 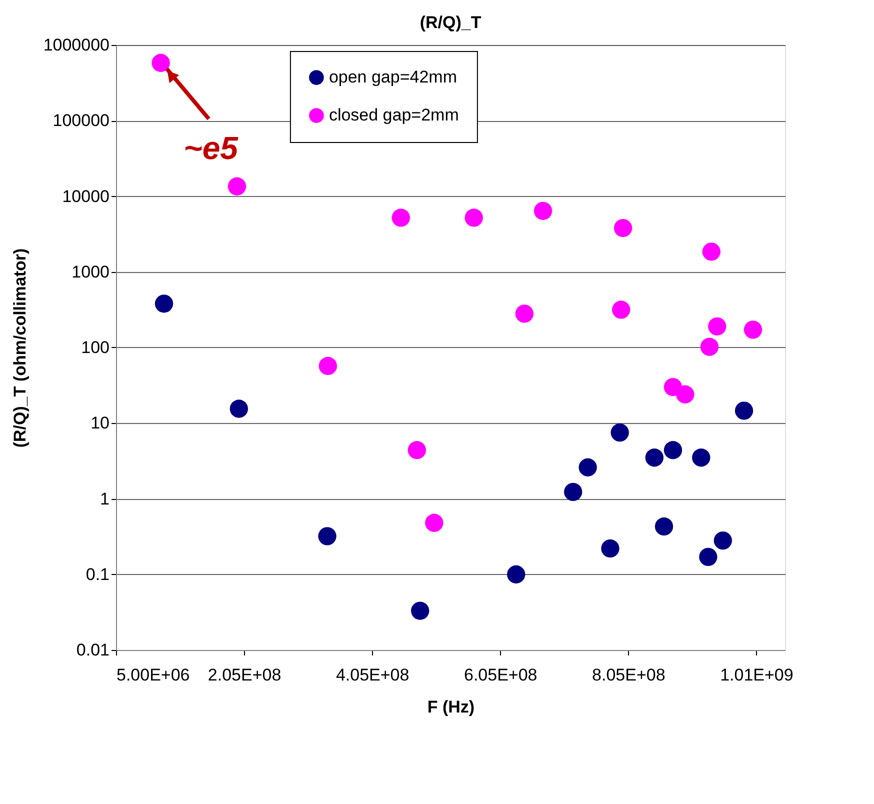 What do you see at coordinates (20, 348) in the screenshot?
I see `y-axis-title: (R/Q)_T (ohm/collimator)` at bounding box center [20, 348].